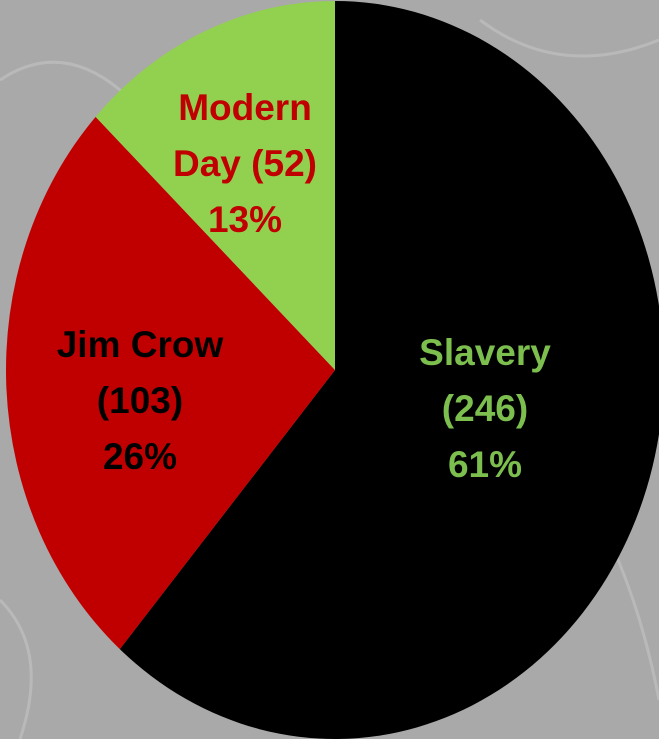 Image resolution: width=659 pixels, height=739 pixels. Describe the element at coordinates (140, 456) in the screenshot. I see `percent-label: 26%` at that location.